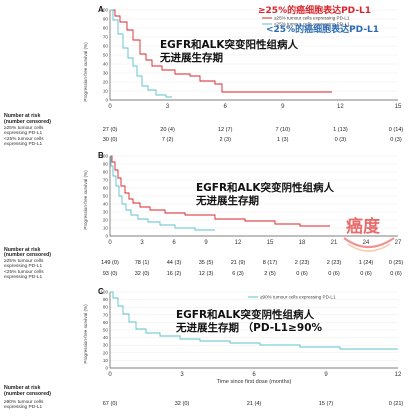 This screenshot has height=420, width=420. What do you see at coordinates (191, 57) in the screenshot?
I see `panel-a-title-line2: 无进展生存期` at bounding box center [191, 57].